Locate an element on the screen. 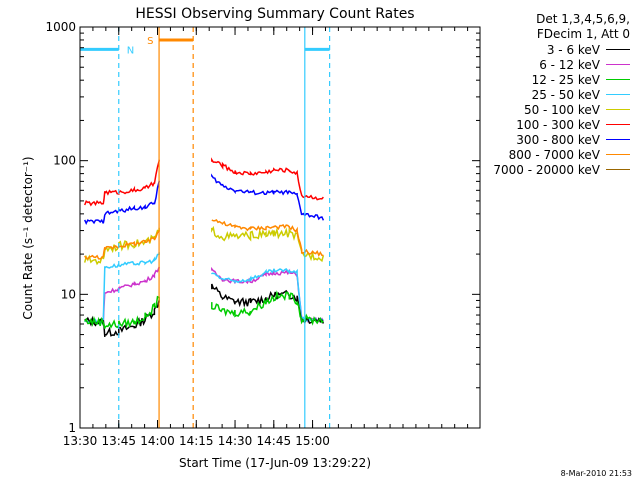 The width and height of the screenshot is (640, 480). chart-title: HESSI Observing Summary Count Rates is located at coordinates (274, 14).